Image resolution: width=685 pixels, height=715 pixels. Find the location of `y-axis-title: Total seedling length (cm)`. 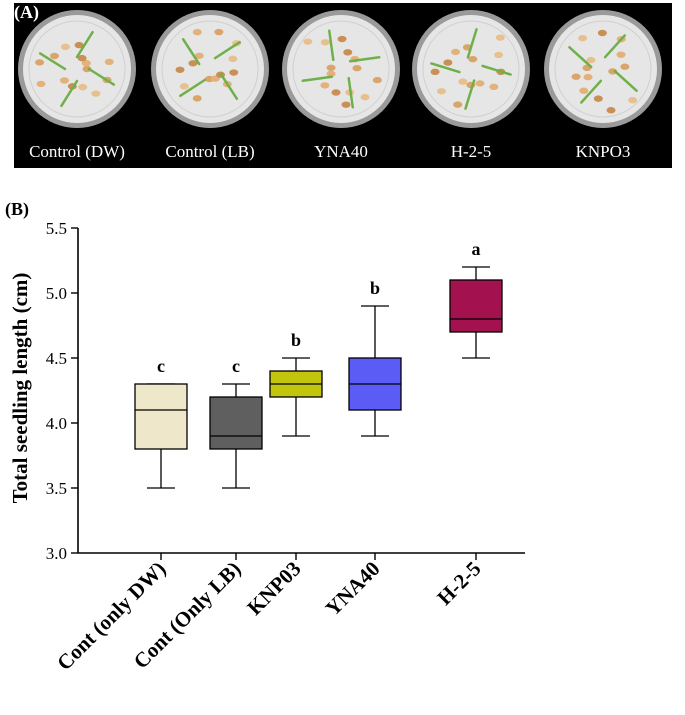

y-axis-title: Total seedling length (cm) is located at coordinates (20, 388).